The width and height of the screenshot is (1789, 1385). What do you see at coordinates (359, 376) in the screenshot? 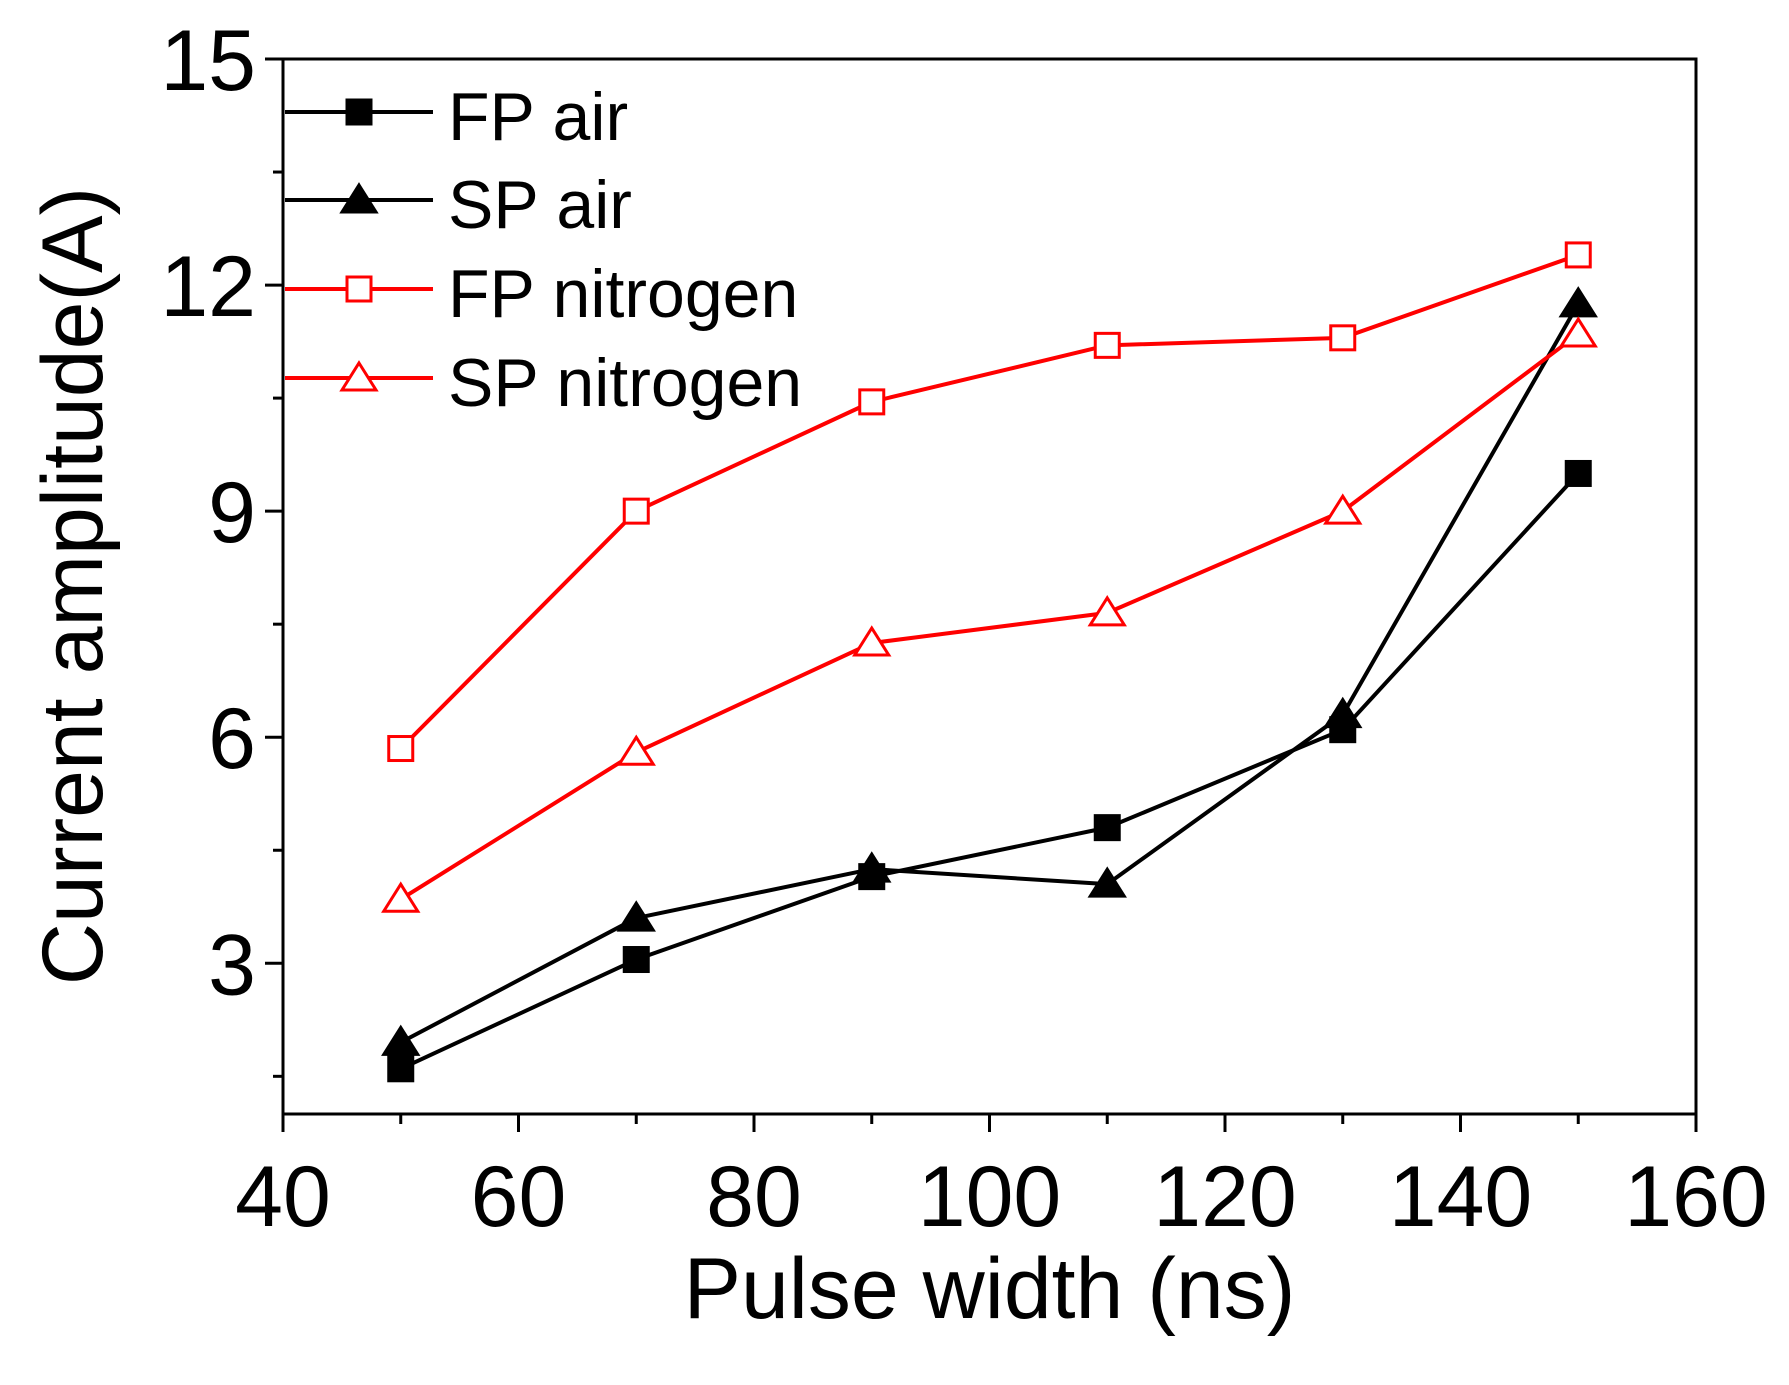
I see `legend-marker-sp-nitrogen` at bounding box center [359, 376].